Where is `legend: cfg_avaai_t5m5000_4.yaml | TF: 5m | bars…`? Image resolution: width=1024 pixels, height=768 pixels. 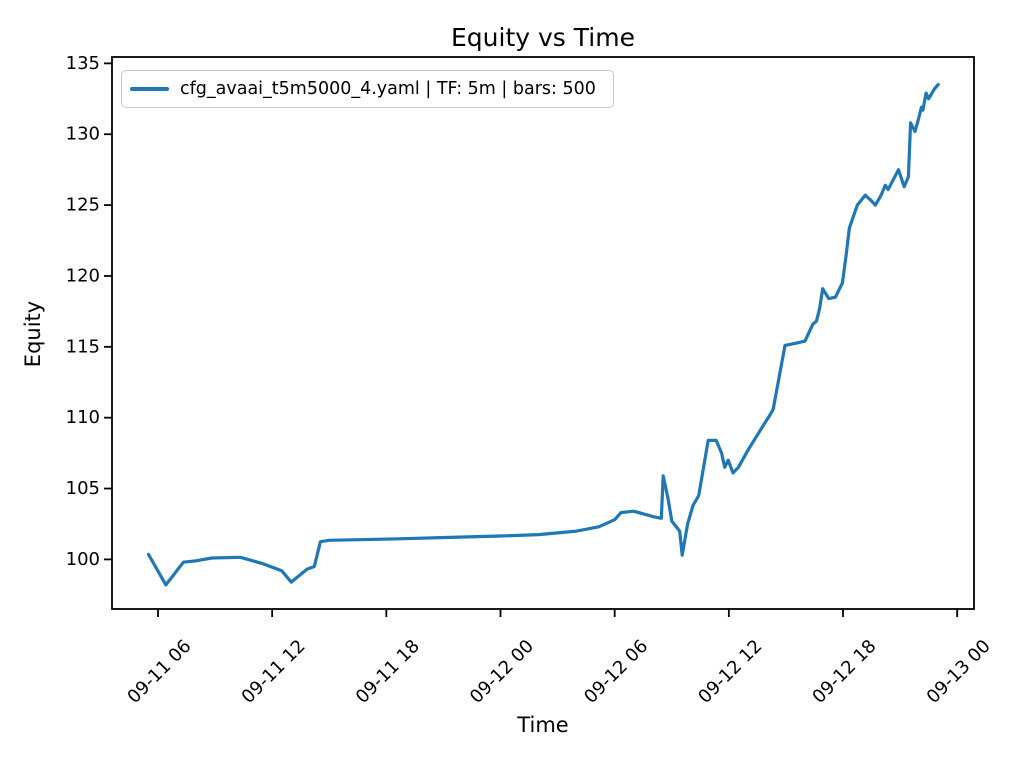 legend: cfg_avaai_t5m5000_4.yaml | TF: 5m | bars… is located at coordinates (367, 89).